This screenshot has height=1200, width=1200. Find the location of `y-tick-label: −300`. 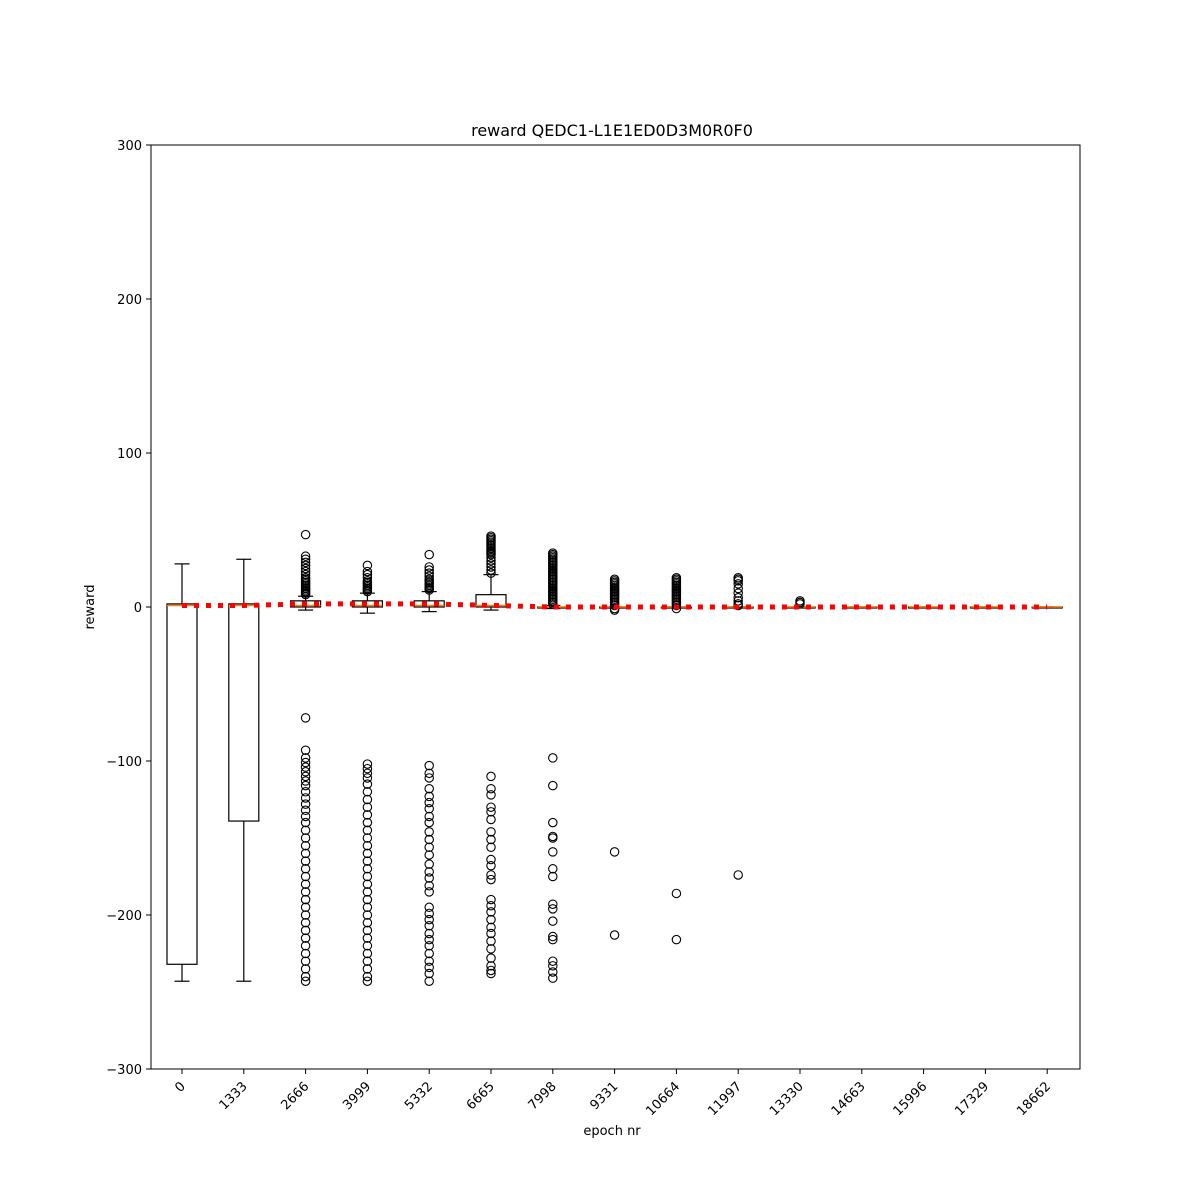

y-tick-label: −300 is located at coordinates (124, 1070).